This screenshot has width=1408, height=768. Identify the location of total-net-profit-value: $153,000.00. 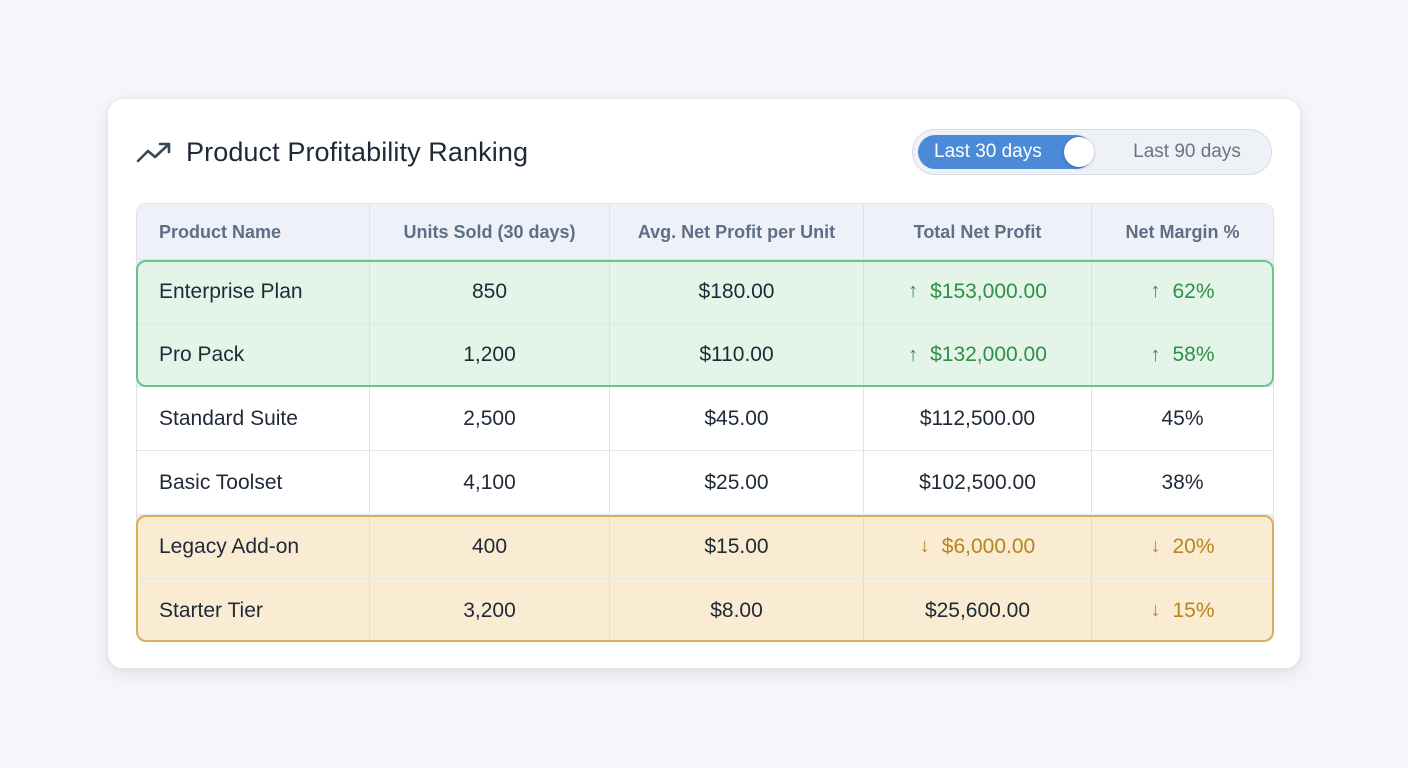
(988, 291).